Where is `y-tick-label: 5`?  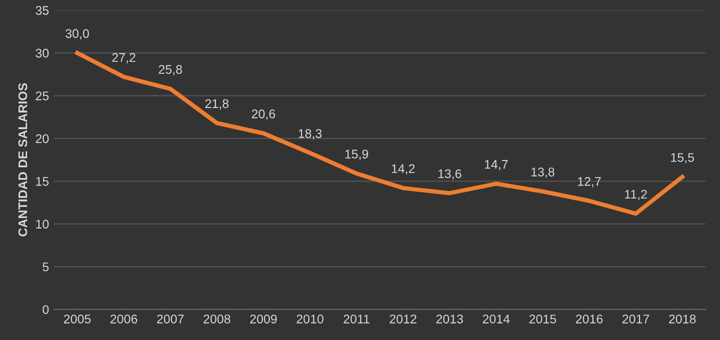 y-tick-label: 5 is located at coordinates (45, 267).